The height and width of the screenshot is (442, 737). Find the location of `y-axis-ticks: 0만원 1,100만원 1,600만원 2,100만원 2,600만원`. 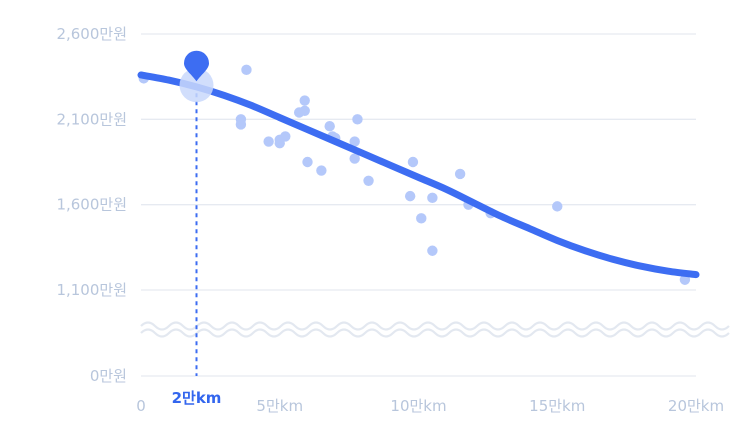

y-axis-ticks: 0만원 1,100만원 1,600만원 2,100만원 2,600만원 is located at coordinates (91, 205).